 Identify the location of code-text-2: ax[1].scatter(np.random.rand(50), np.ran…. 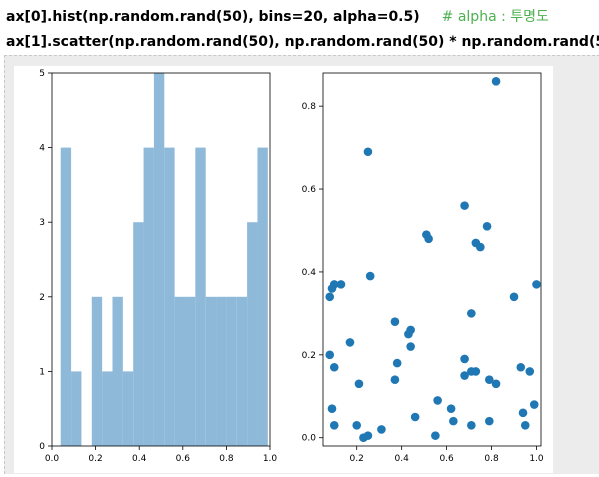
(302, 42).